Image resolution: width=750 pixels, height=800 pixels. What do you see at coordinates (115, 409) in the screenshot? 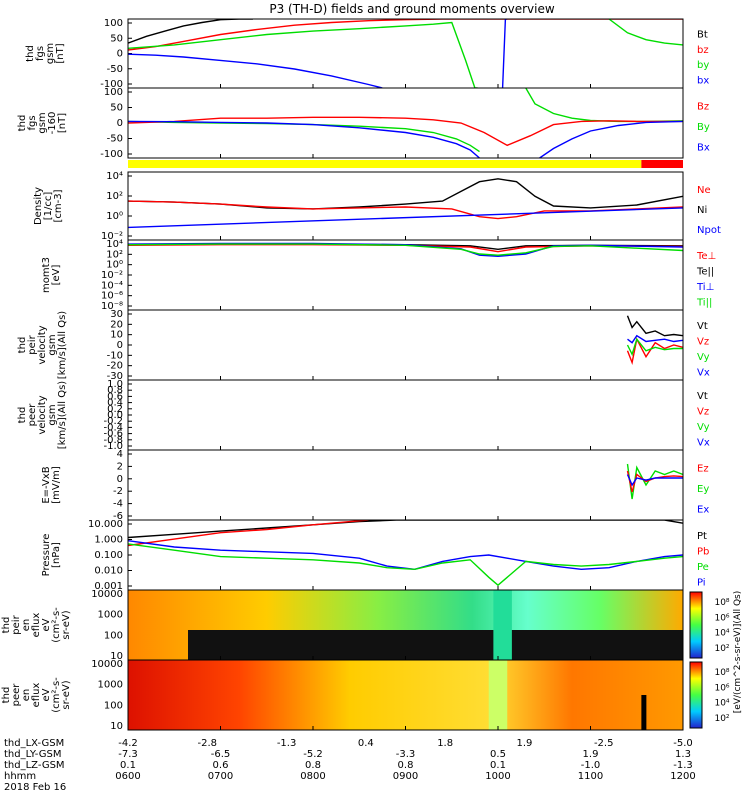
I see `y-tick-label: 0.2` at bounding box center [115, 409].